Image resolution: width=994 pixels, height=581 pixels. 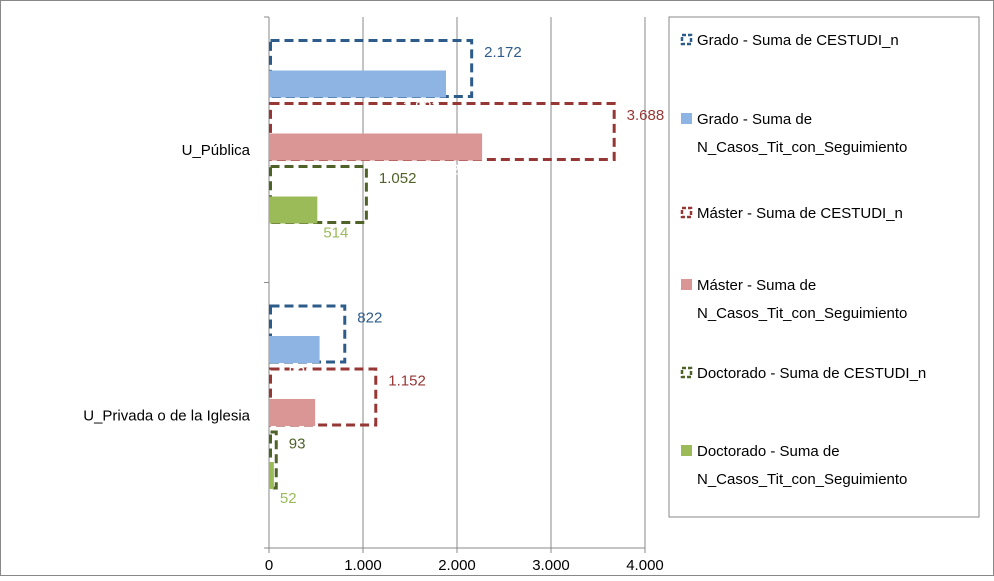 What do you see at coordinates (297, 444) in the screenshot?
I see `data-label: 93` at bounding box center [297, 444].